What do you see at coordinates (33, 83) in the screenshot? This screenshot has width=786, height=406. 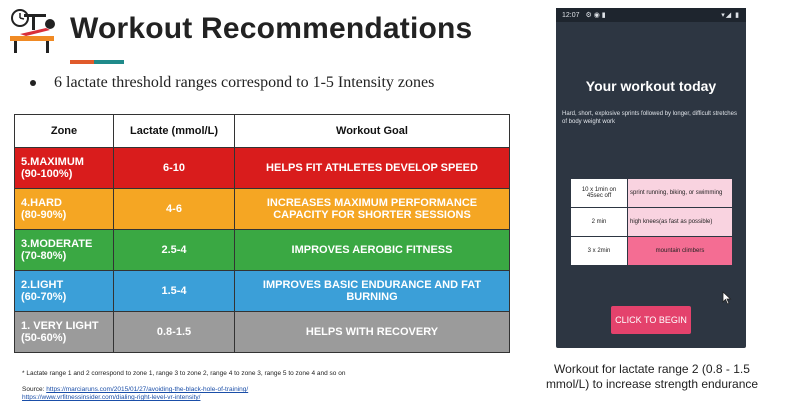 I see `bullet-dot` at bounding box center [33, 83].